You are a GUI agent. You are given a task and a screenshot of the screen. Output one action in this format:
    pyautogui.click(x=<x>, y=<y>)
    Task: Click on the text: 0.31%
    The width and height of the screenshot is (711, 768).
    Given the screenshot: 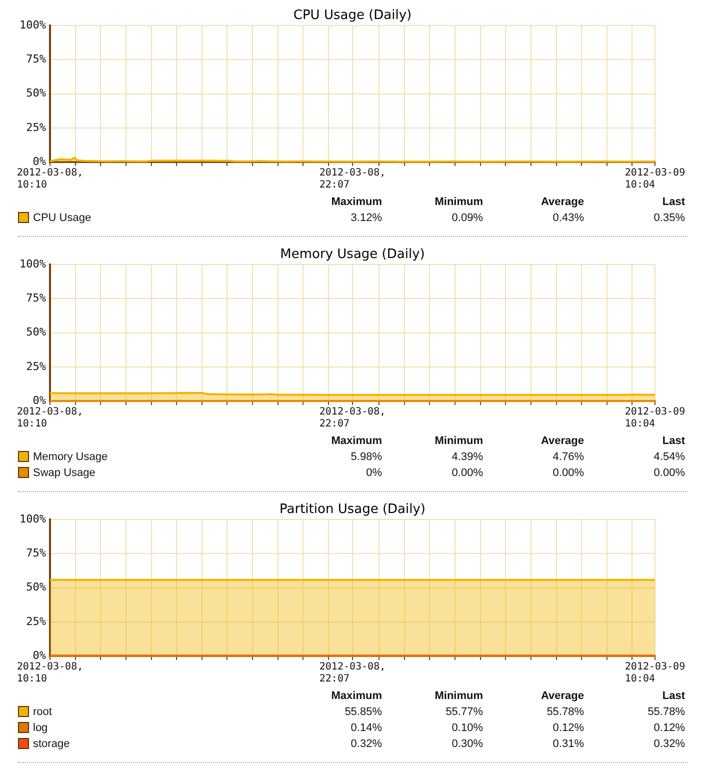 What is the action you would take?
    pyautogui.click(x=568, y=744)
    